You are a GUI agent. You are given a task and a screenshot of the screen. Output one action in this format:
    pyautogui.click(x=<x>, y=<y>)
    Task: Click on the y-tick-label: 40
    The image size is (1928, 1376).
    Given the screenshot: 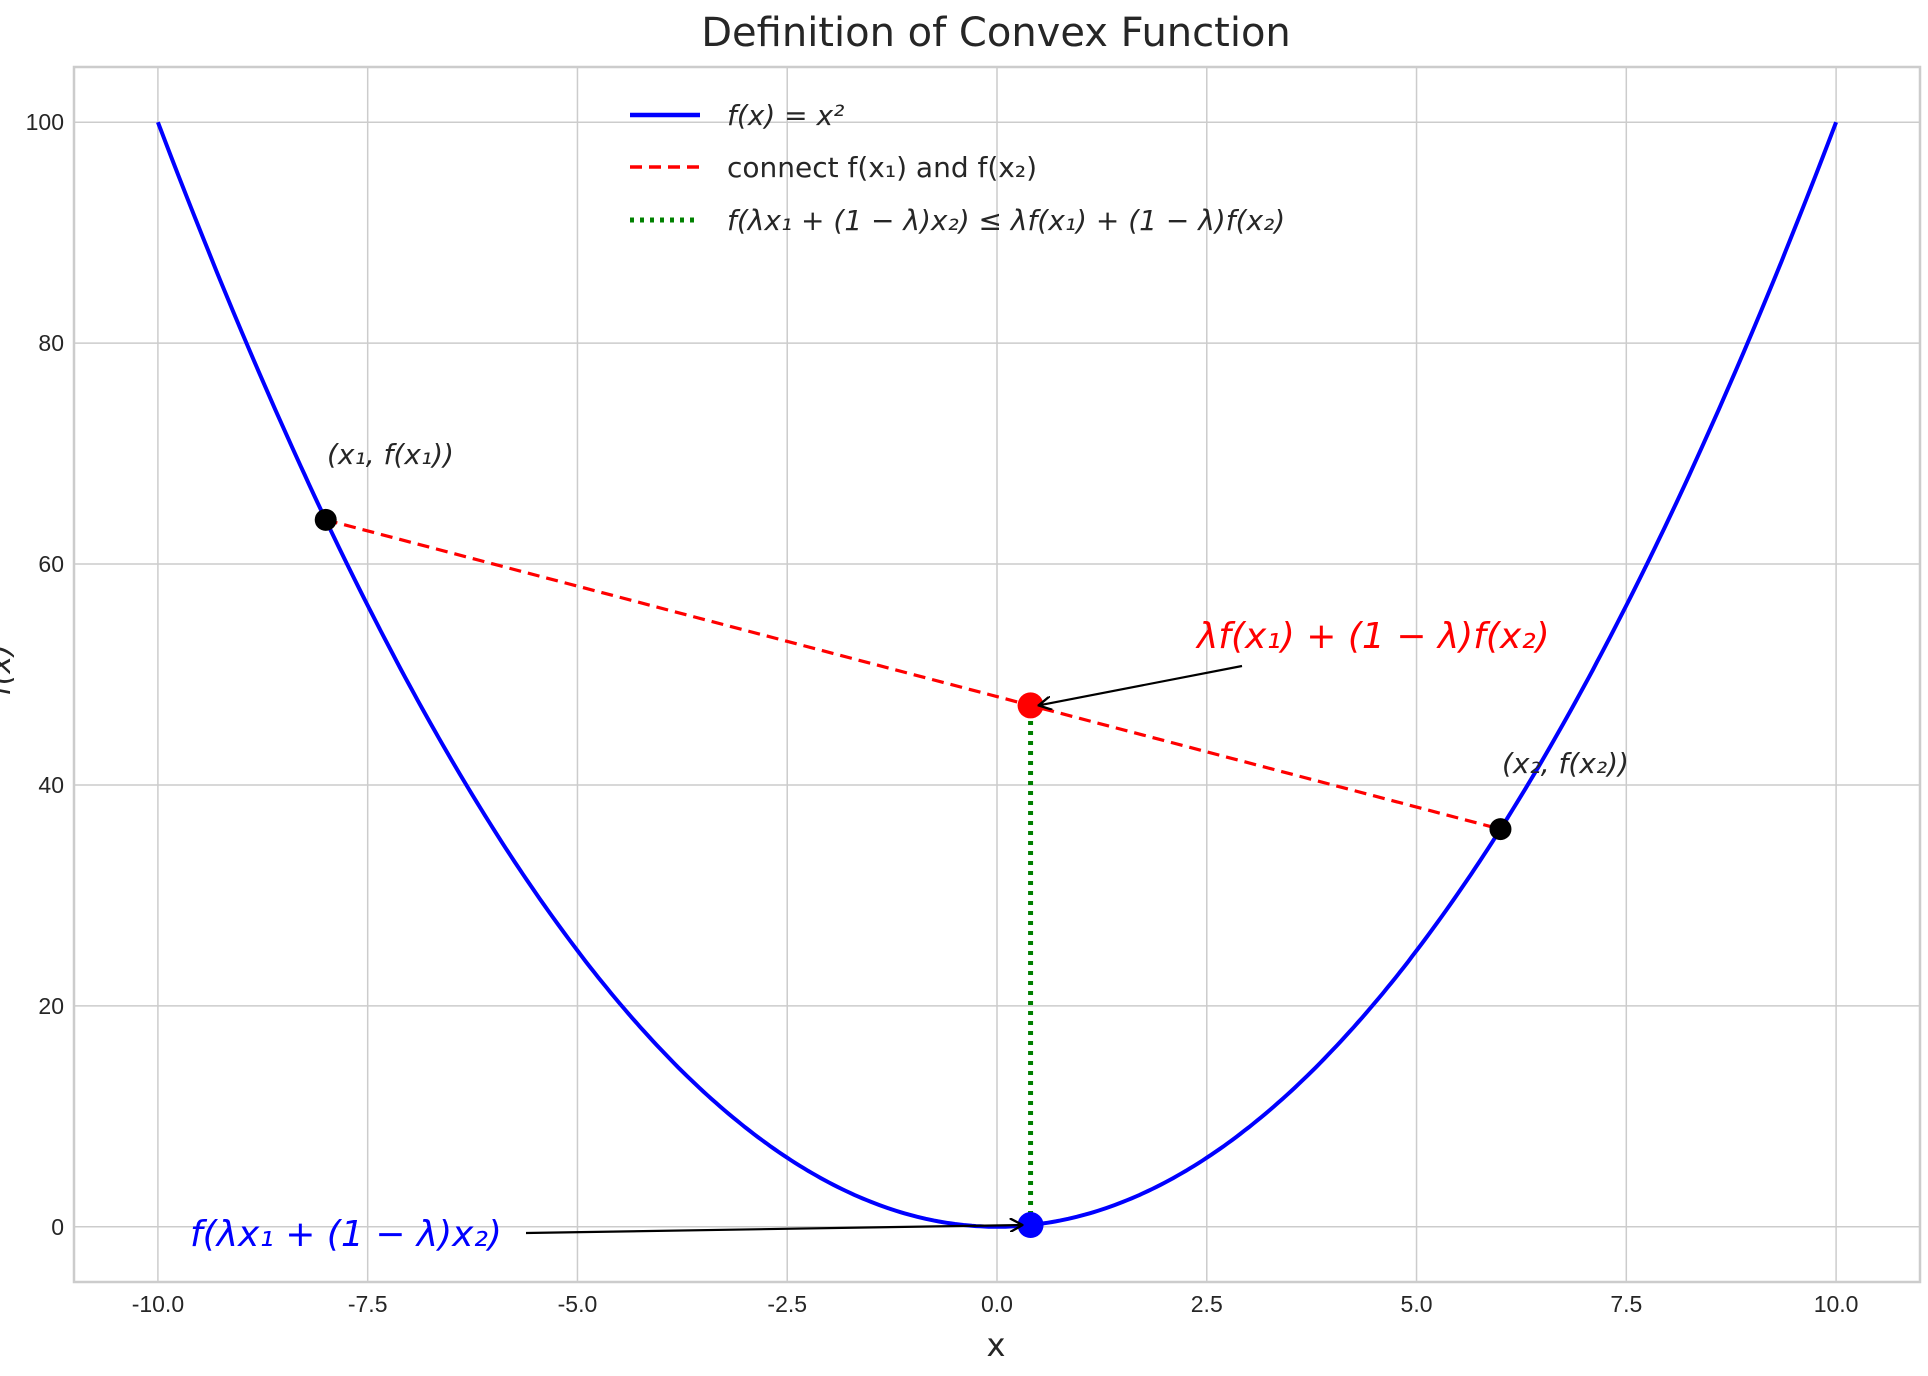 What is the action you would take?
    pyautogui.click(x=51, y=785)
    